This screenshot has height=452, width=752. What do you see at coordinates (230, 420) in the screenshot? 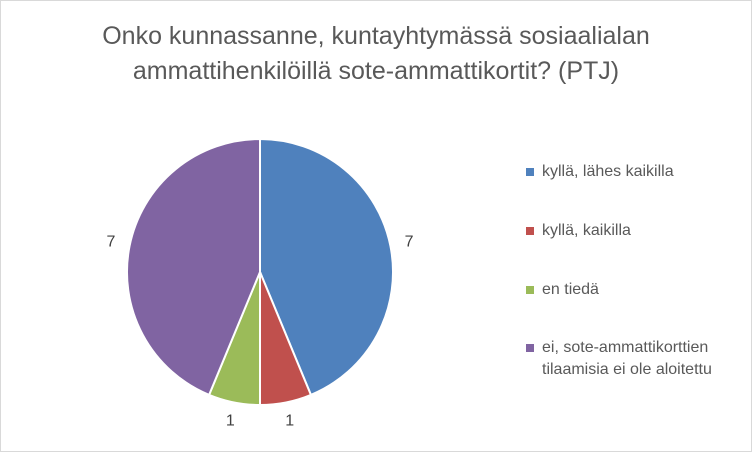
I see `data-label-en-tieda: 1` at bounding box center [230, 420].